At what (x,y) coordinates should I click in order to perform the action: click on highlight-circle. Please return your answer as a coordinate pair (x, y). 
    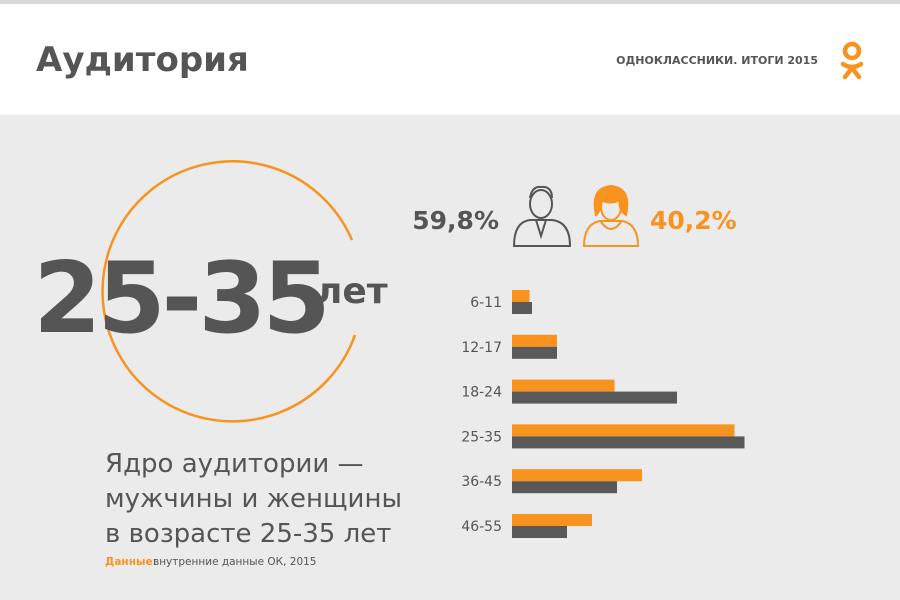
    Looking at the image, I should click on (229, 291).